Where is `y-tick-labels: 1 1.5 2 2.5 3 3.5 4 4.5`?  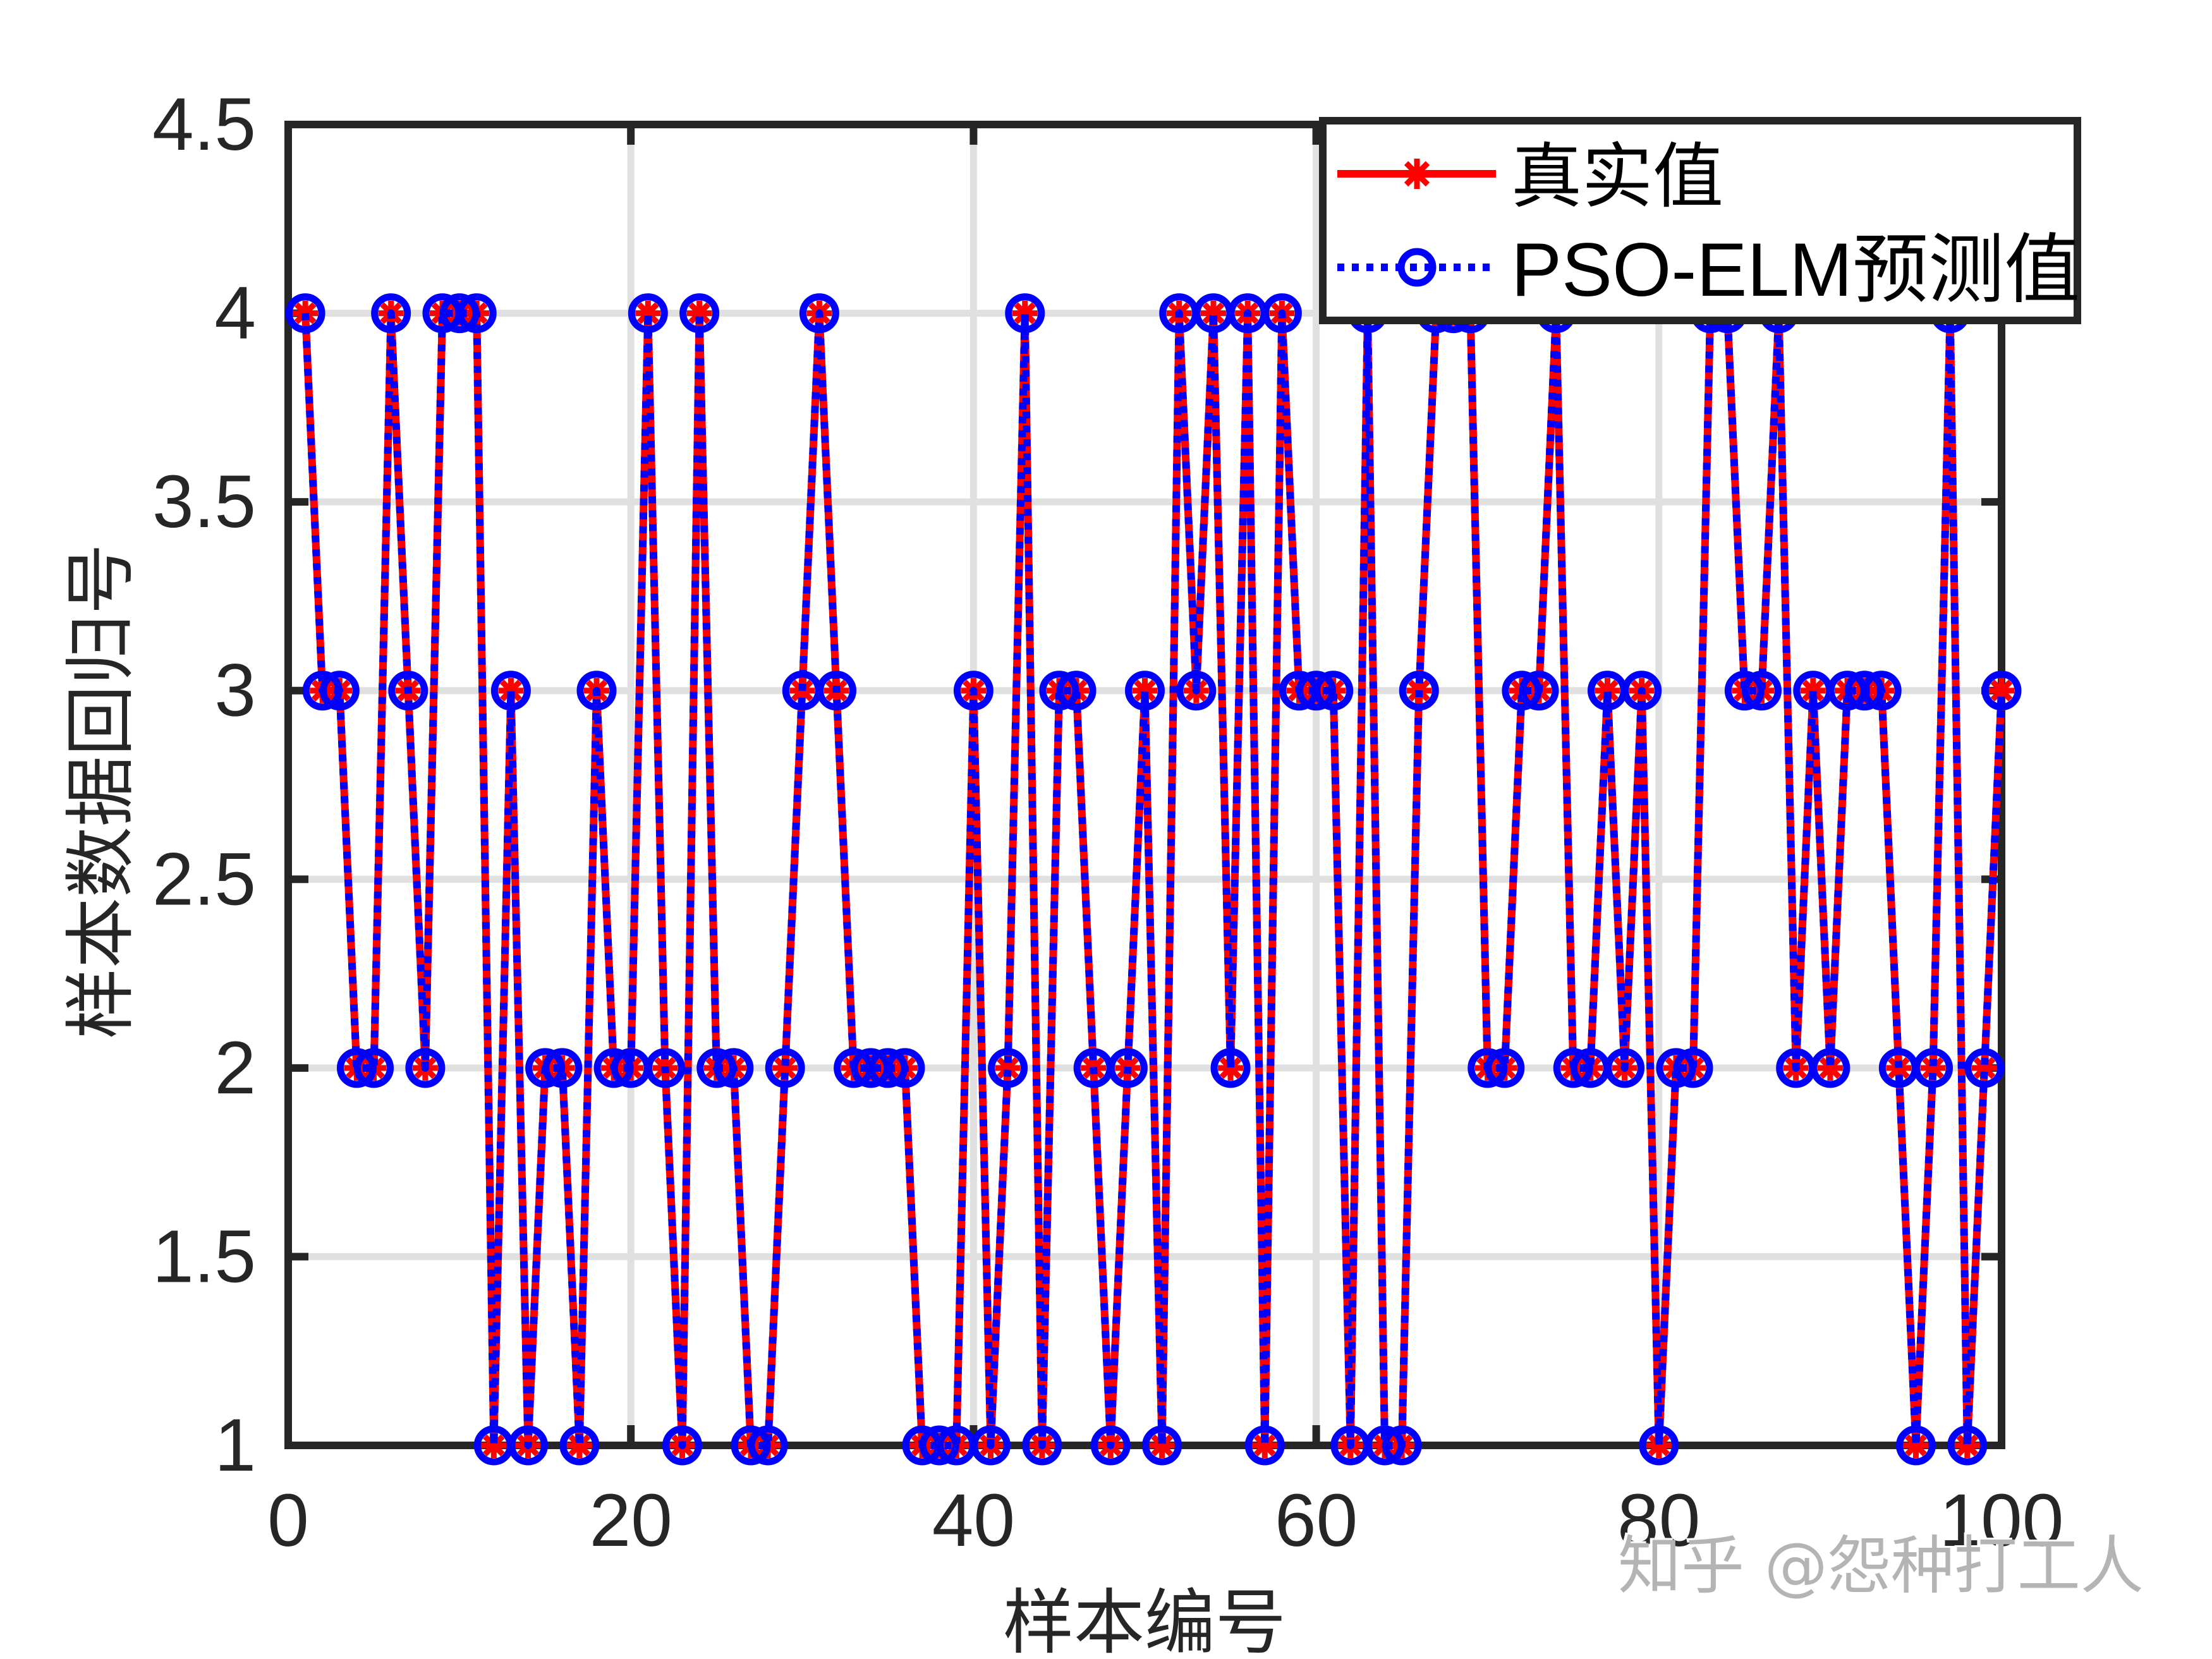
y-tick-labels: 1 1.5 2 2.5 3 3.5 4 4.5 is located at coordinates (204, 785).